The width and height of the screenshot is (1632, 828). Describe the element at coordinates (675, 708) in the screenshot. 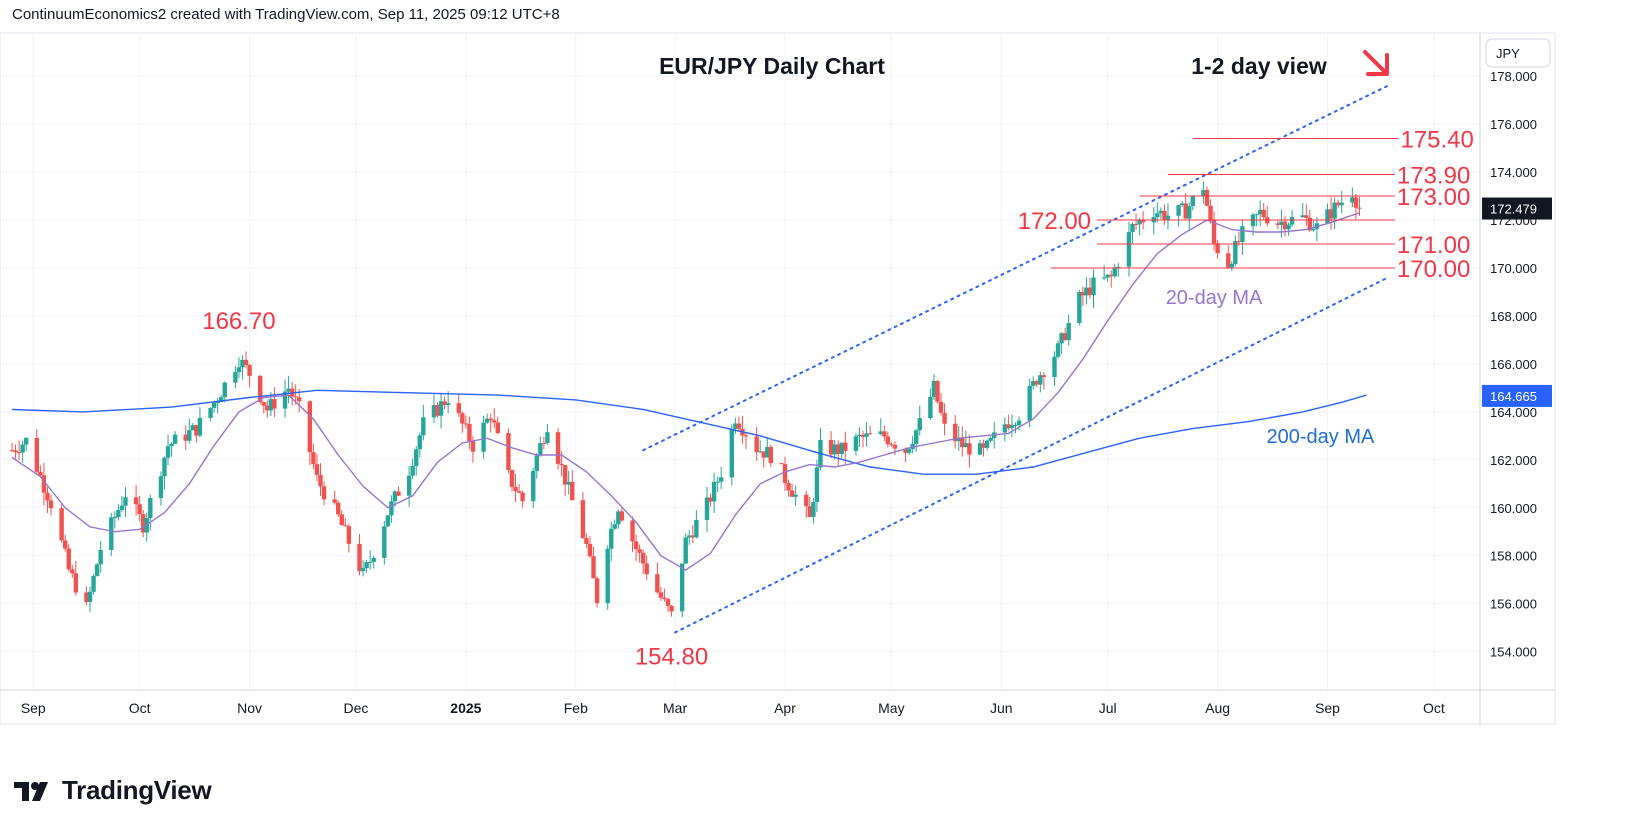

I see `x-tick-label: Mar` at that location.